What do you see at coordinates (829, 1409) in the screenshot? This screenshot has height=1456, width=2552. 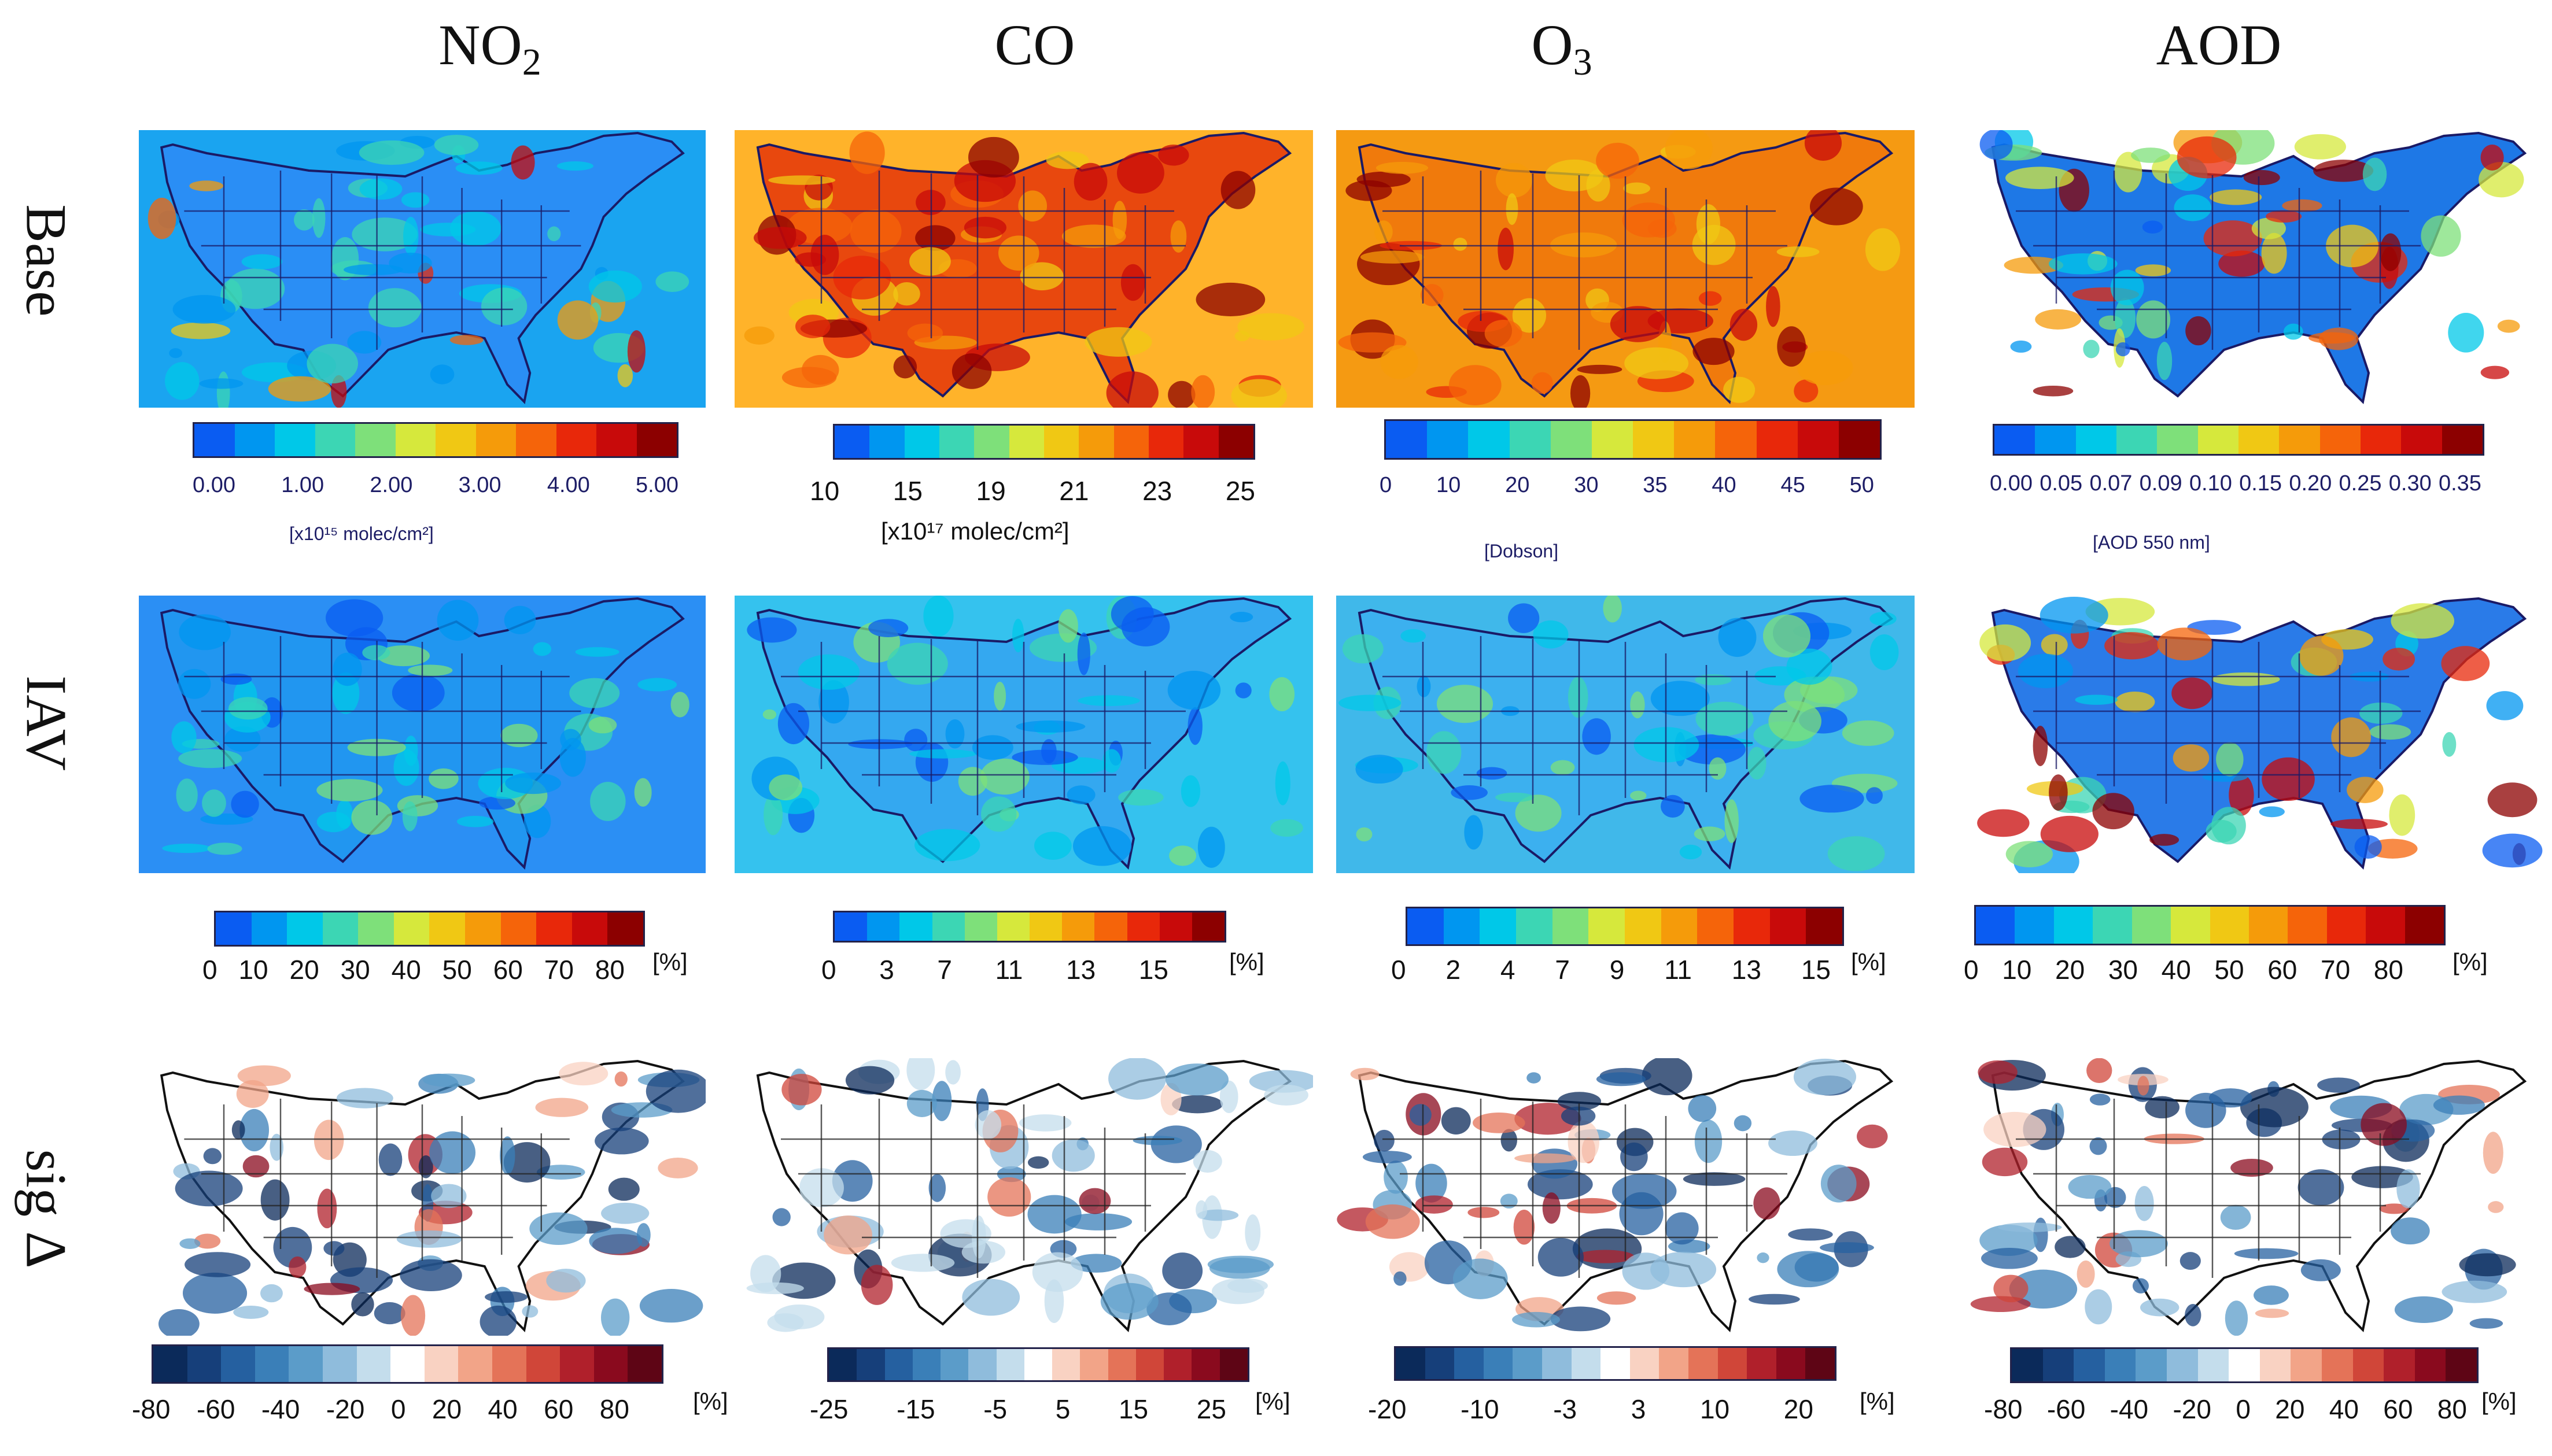 I see `tick-label: -25` at bounding box center [829, 1409].